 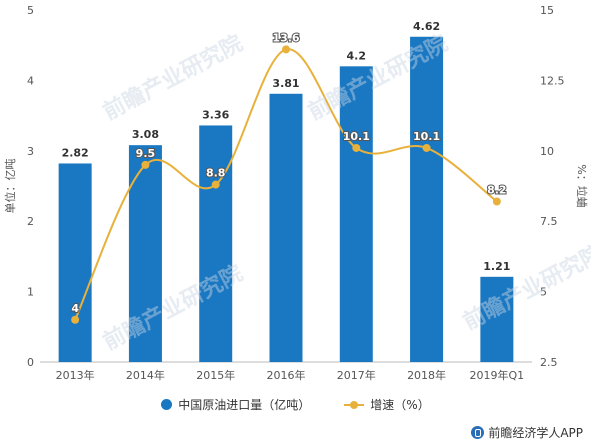 I want to click on bar-data-label: 3.36, so click(x=215, y=114).